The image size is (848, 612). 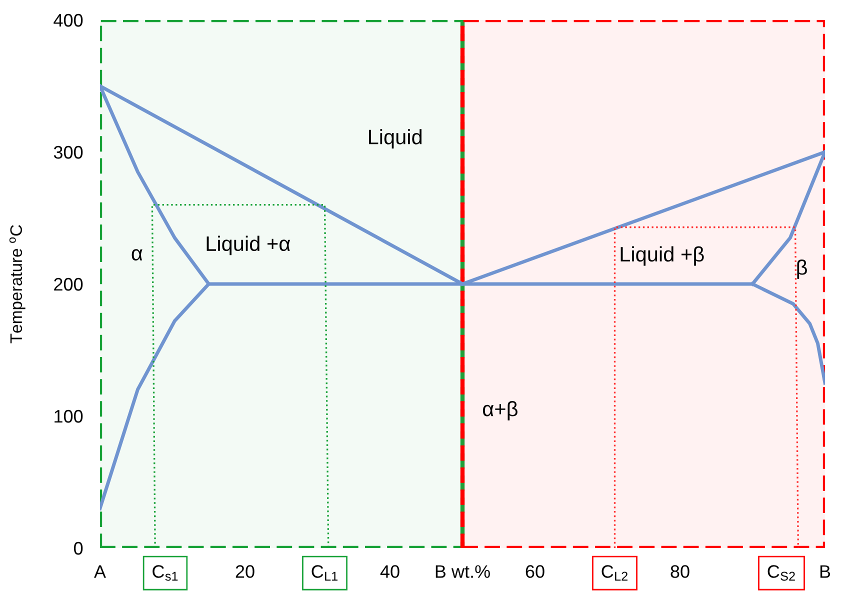 I want to click on x-tick-label: A, so click(x=100, y=571).